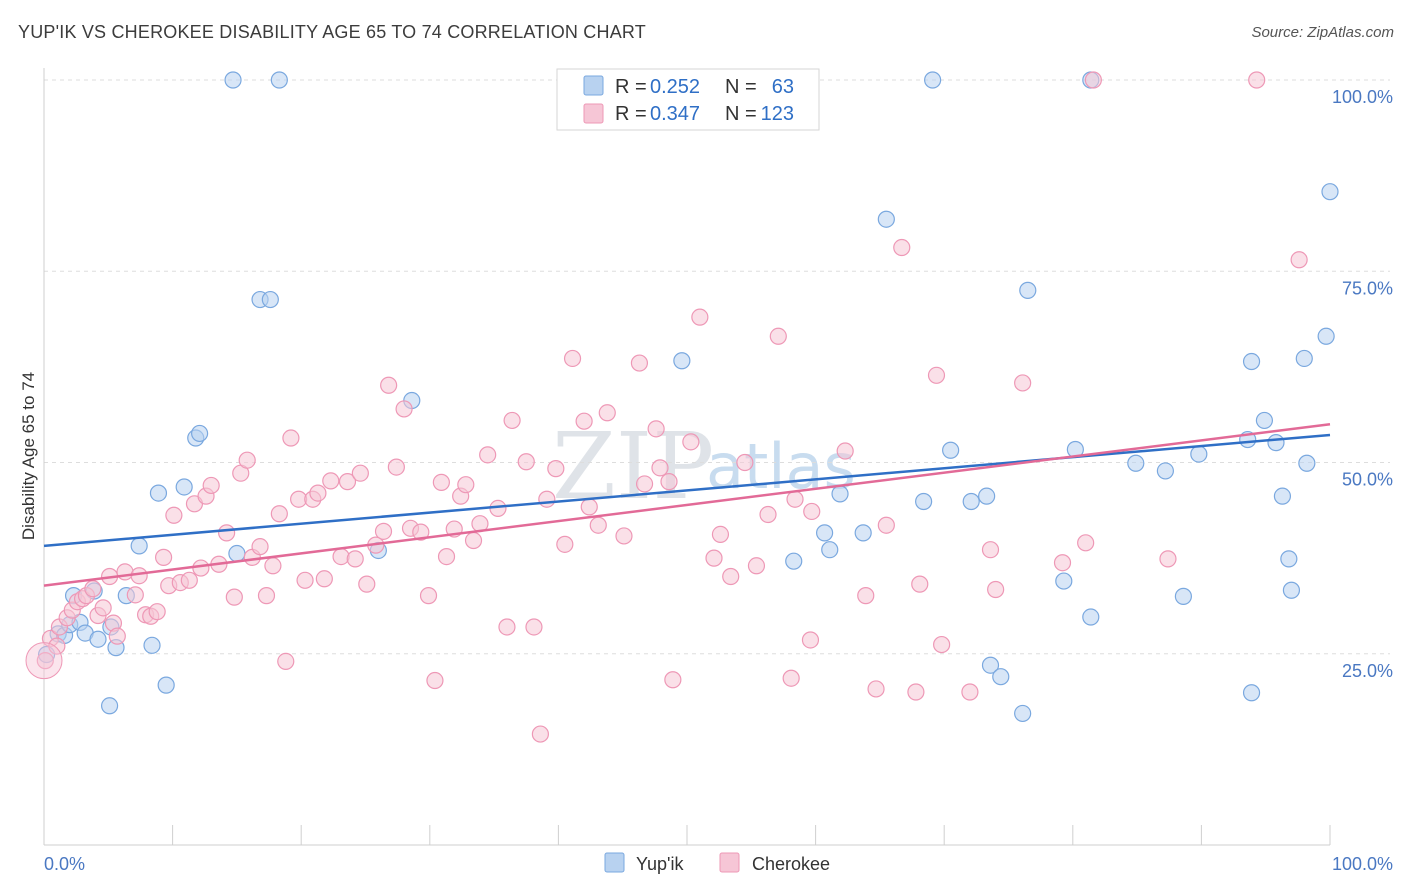 The width and height of the screenshot is (1406, 892). What do you see at coordinates (688, 99) in the screenshot?
I see `stats-legend: R = 0.252 N = 63 R = 0.347 N = 123` at bounding box center [688, 99].